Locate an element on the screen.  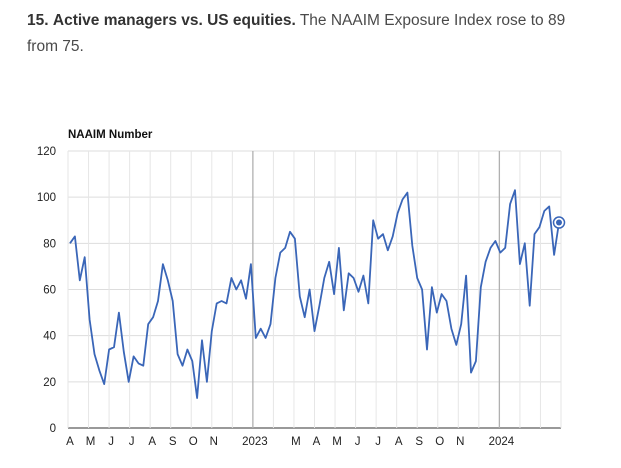
y-tick-label: 20 is located at coordinates (49, 383).